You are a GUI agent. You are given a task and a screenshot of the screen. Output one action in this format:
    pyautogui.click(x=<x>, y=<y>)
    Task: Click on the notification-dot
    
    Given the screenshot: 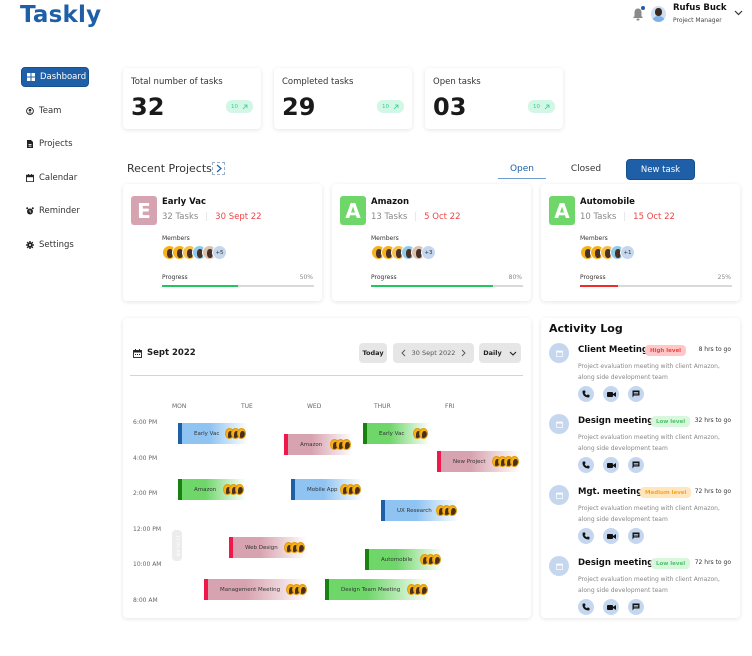 What is the action you would take?
    pyautogui.click(x=643, y=8)
    